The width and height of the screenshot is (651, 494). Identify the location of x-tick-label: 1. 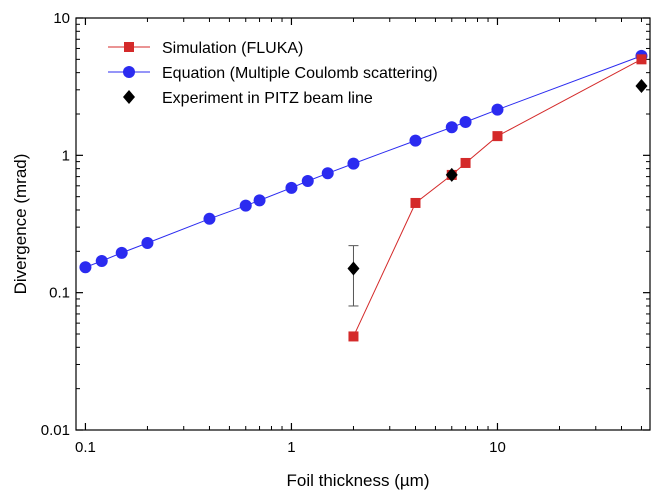
(291, 447).